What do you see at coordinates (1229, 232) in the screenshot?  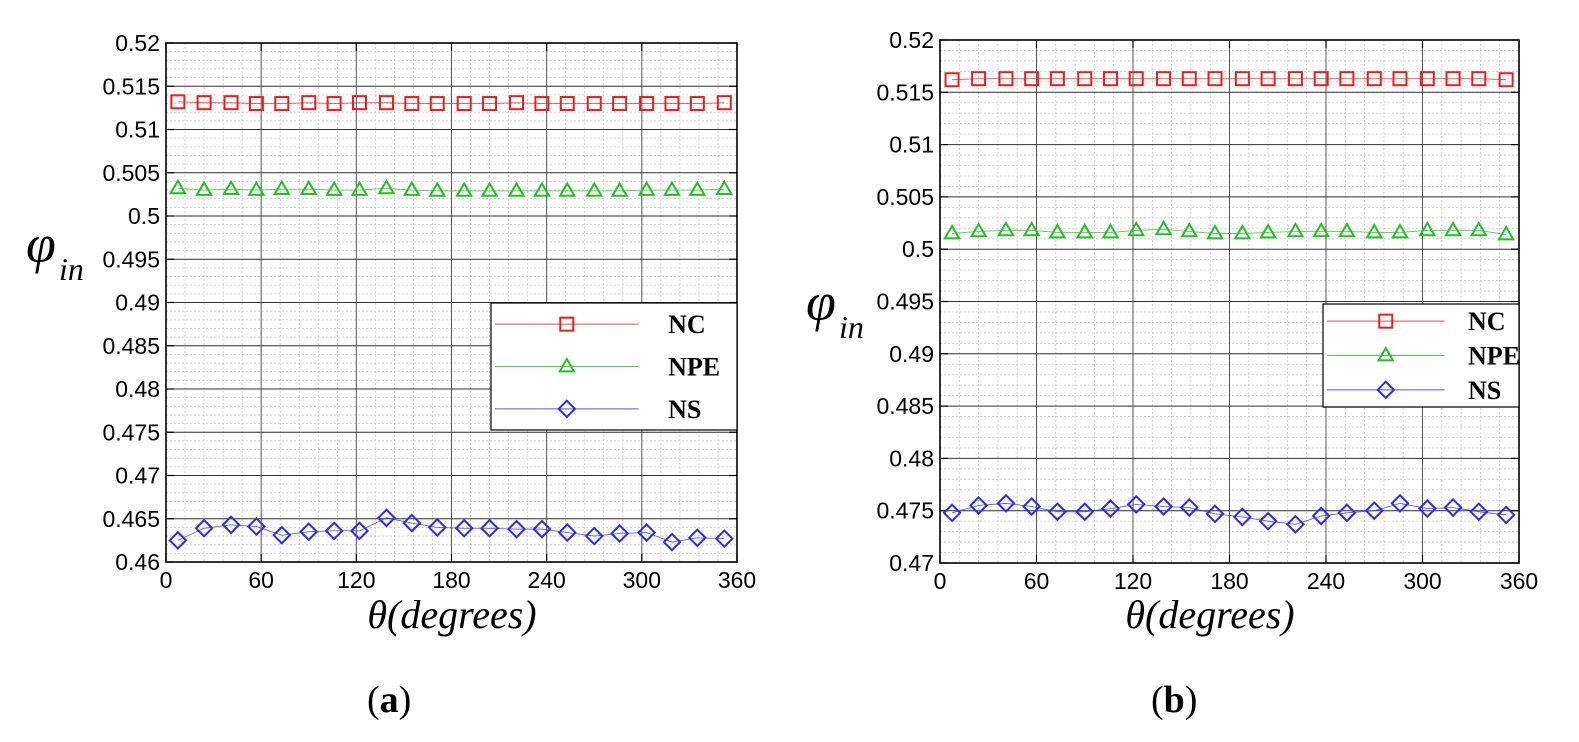 I see `series-line-npe` at bounding box center [1229, 232].